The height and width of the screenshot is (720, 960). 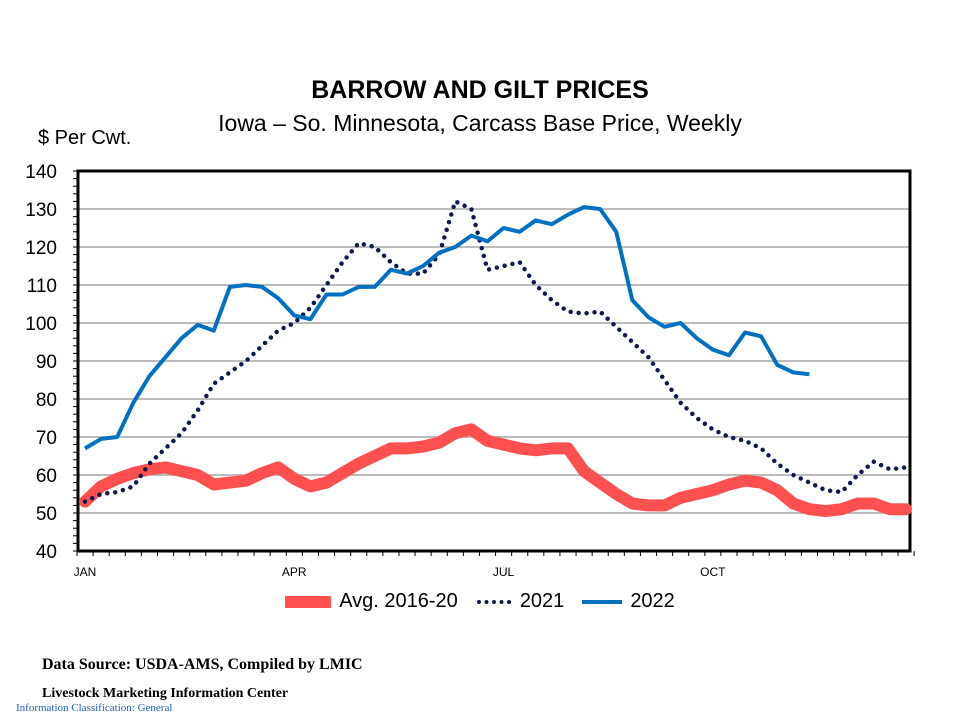 What do you see at coordinates (94, 708) in the screenshot?
I see `classification: Information Classification: General` at bounding box center [94, 708].